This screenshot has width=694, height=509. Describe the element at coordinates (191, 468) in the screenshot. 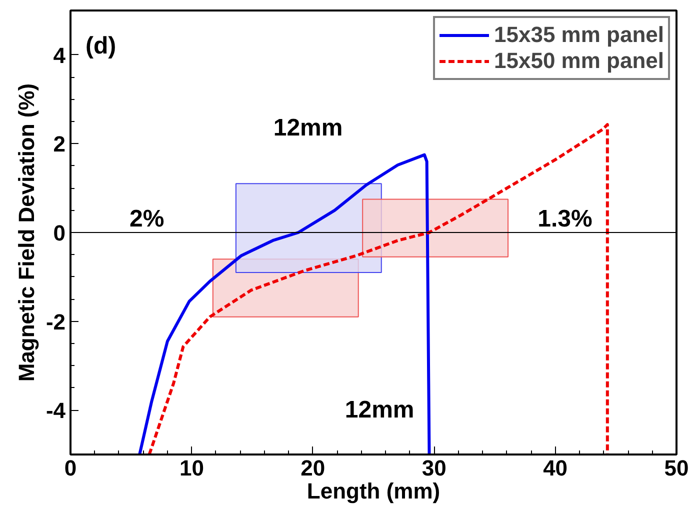

I see `x-tick-label: 10` at that location.